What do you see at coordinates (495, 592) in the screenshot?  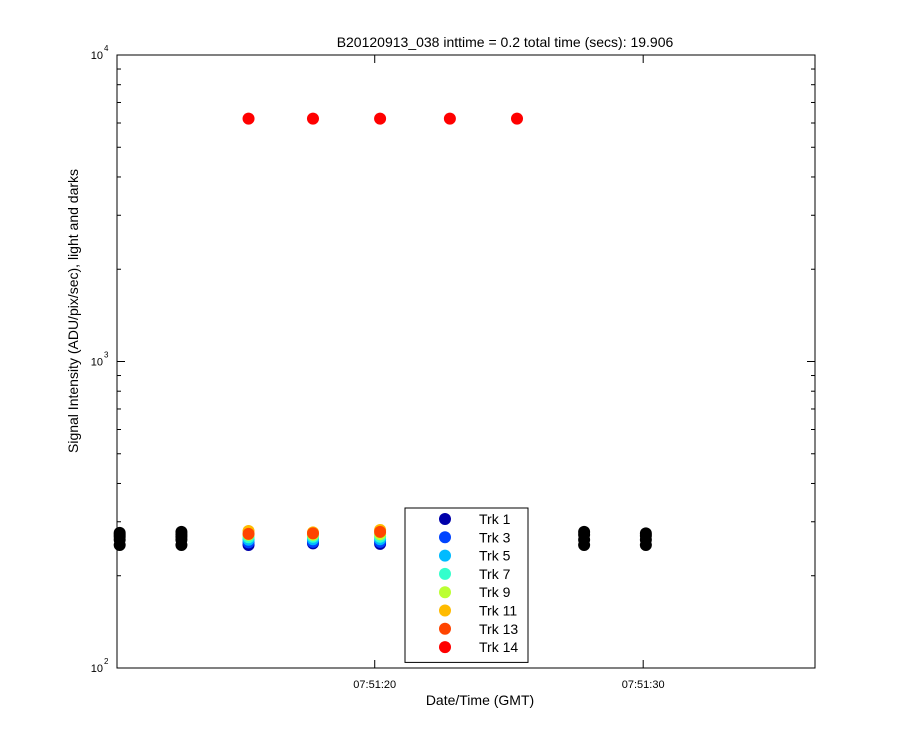 I see `legend-entry-label: Trk 9` at bounding box center [495, 592].